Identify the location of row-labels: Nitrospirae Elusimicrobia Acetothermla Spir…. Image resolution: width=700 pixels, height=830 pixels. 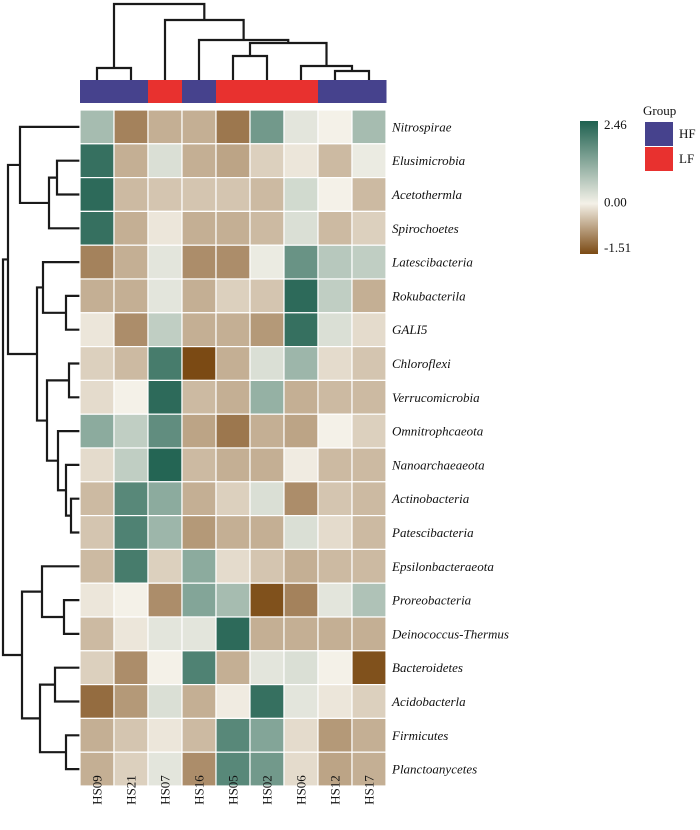
(450, 447).